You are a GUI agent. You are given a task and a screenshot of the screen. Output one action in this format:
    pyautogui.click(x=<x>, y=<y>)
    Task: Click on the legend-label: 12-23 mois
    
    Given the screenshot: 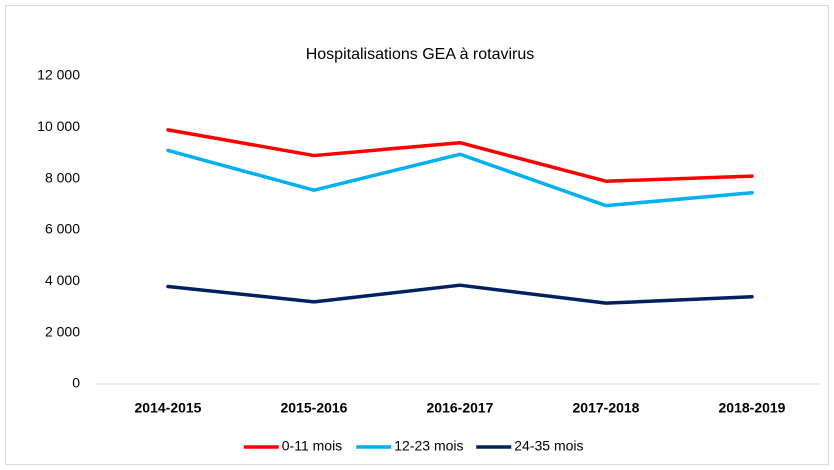 What is the action you would take?
    pyautogui.click(x=428, y=446)
    